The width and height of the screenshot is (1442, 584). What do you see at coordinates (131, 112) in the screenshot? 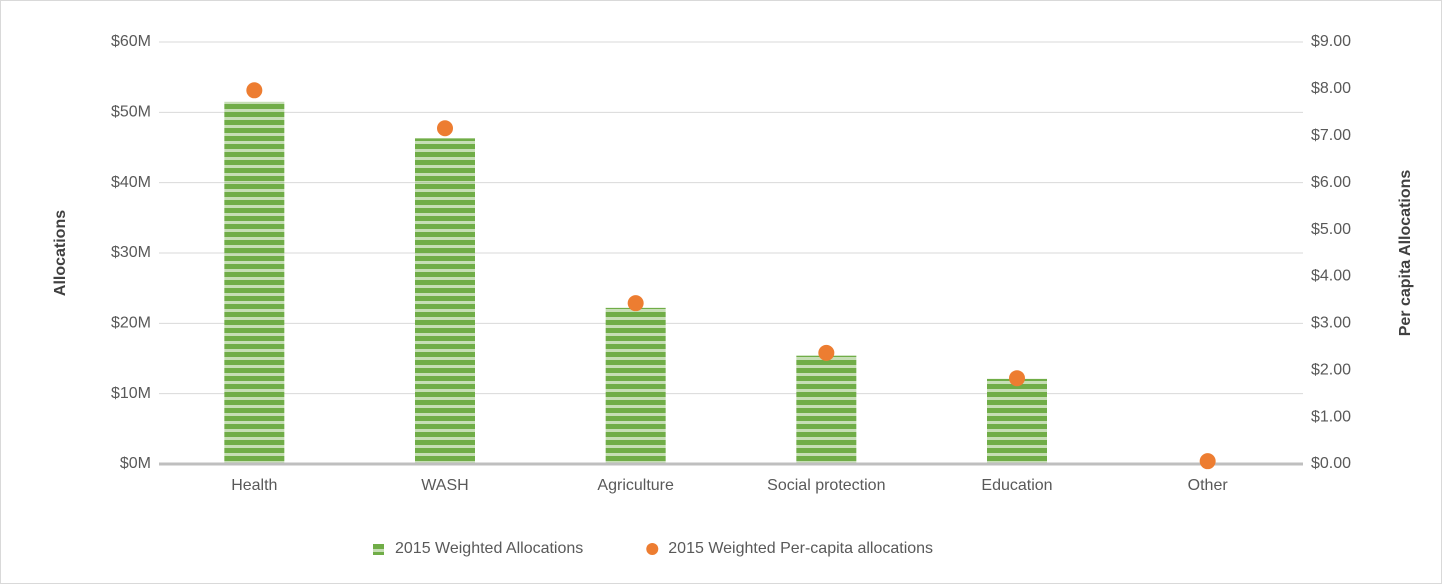
I see `y-tick-label: $50M` at bounding box center [131, 112].